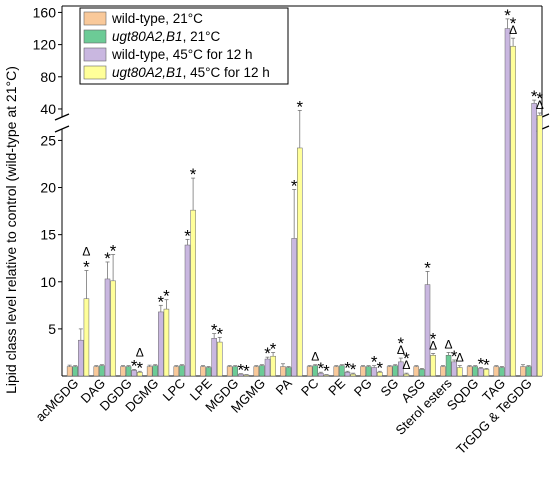  I want to click on bar-dgmg-s2, so click(161, 344).